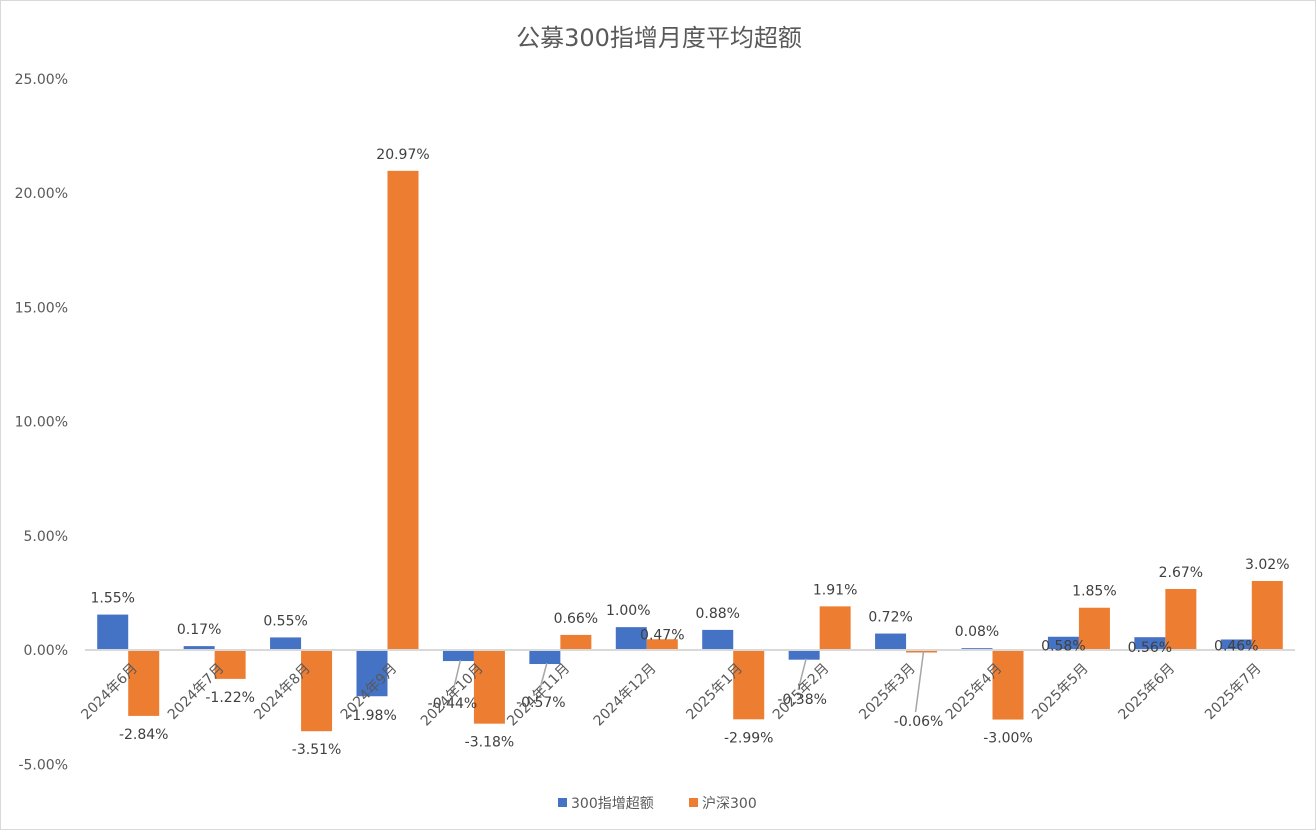 The height and width of the screenshot is (831, 1316). What do you see at coordinates (749, 738) in the screenshot?
I see `data-label: -2.99%` at bounding box center [749, 738].